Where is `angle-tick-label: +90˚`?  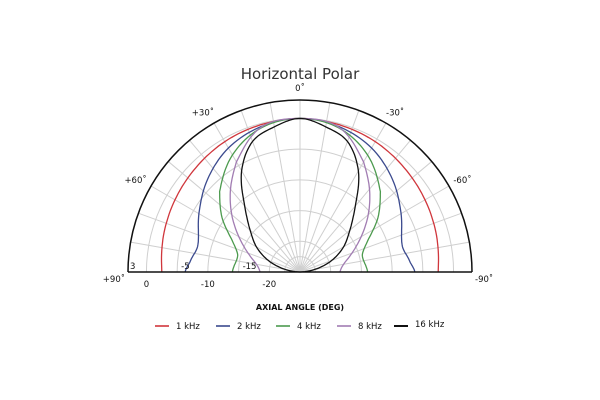 angle-tick-label: +90˚ is located at coordinates (114, 279).